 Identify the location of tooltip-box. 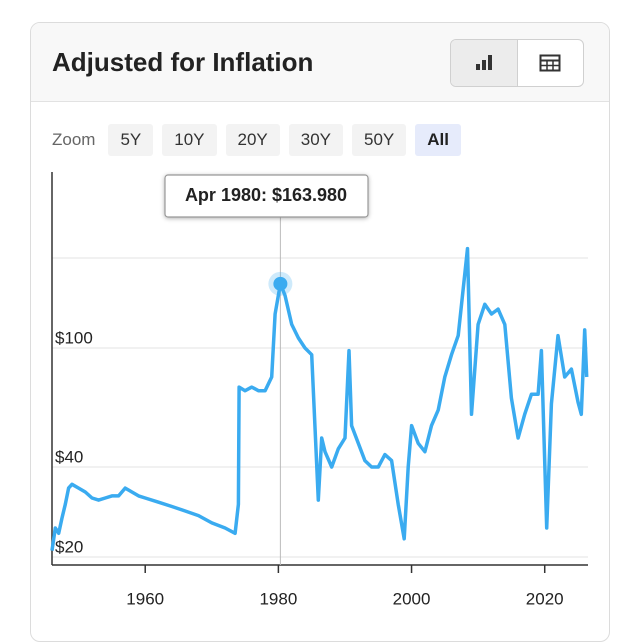
(266, 196).